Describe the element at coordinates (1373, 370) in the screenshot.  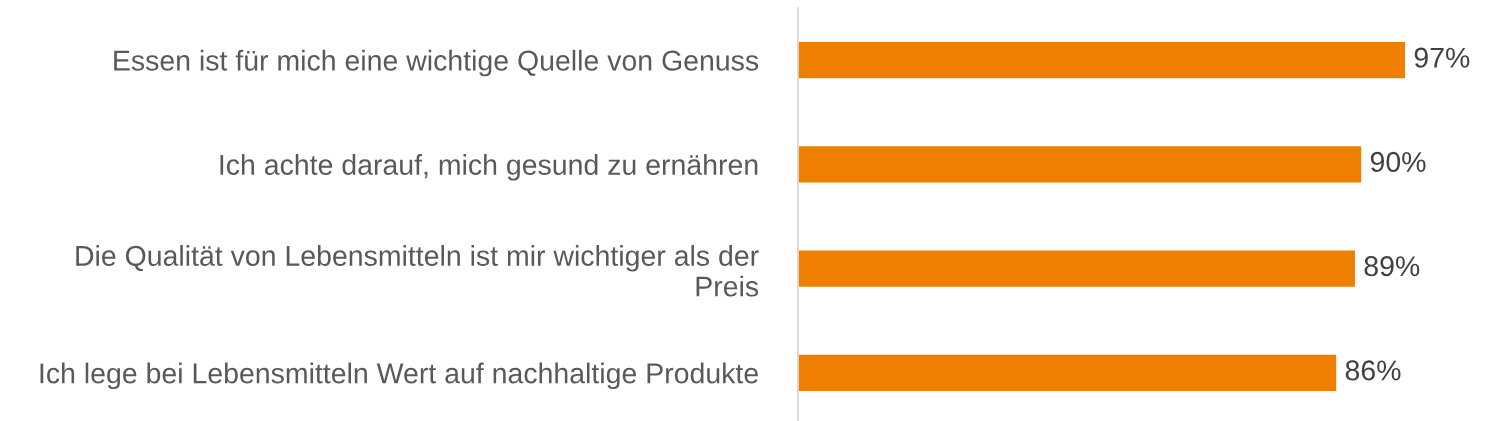
I see `data-label: 86%` at that location.